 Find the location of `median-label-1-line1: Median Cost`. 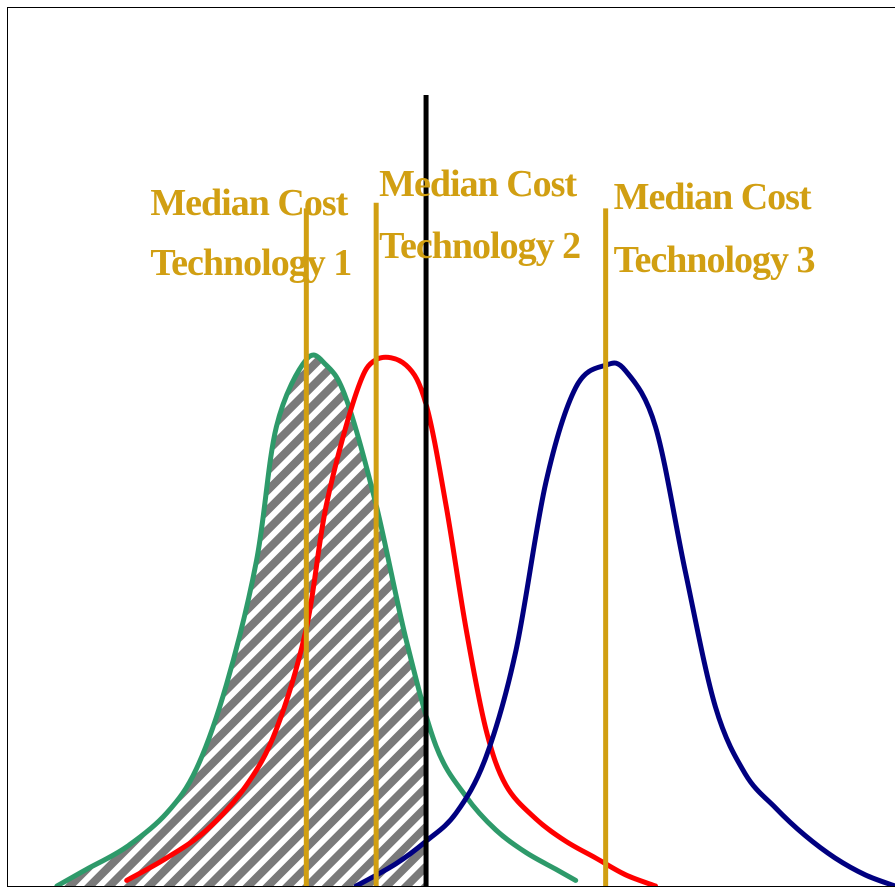

median-label-1-line1: Median Cost is located at coordinates (249, 203).